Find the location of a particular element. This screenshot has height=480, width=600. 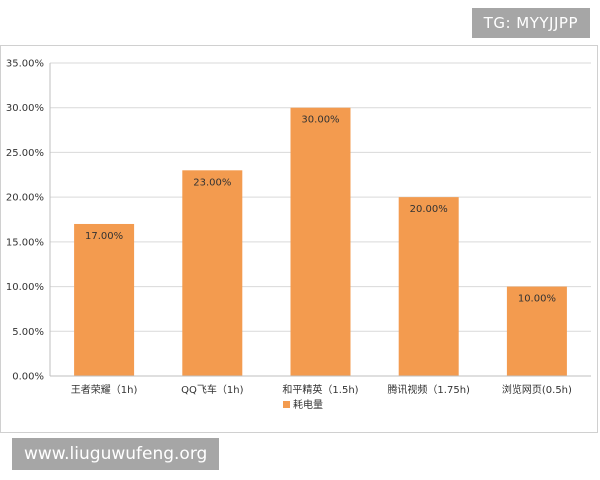

data-label: 30.00% is located at coordinates (320, 120).